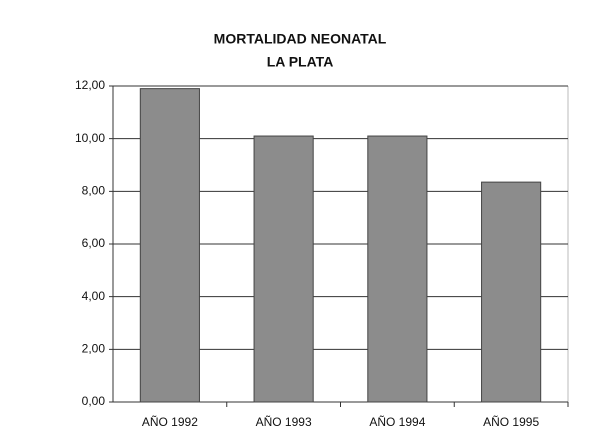  I want to click on x-tick-label: AÑO 1993, so click(284, 422).